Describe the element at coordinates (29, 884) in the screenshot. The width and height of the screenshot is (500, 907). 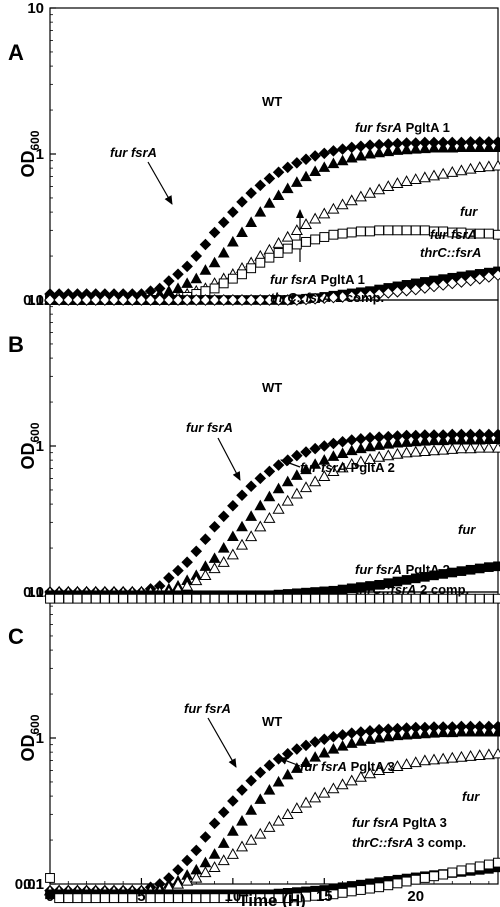
I see `y-tick-label-bottom: 0.01` at that location.